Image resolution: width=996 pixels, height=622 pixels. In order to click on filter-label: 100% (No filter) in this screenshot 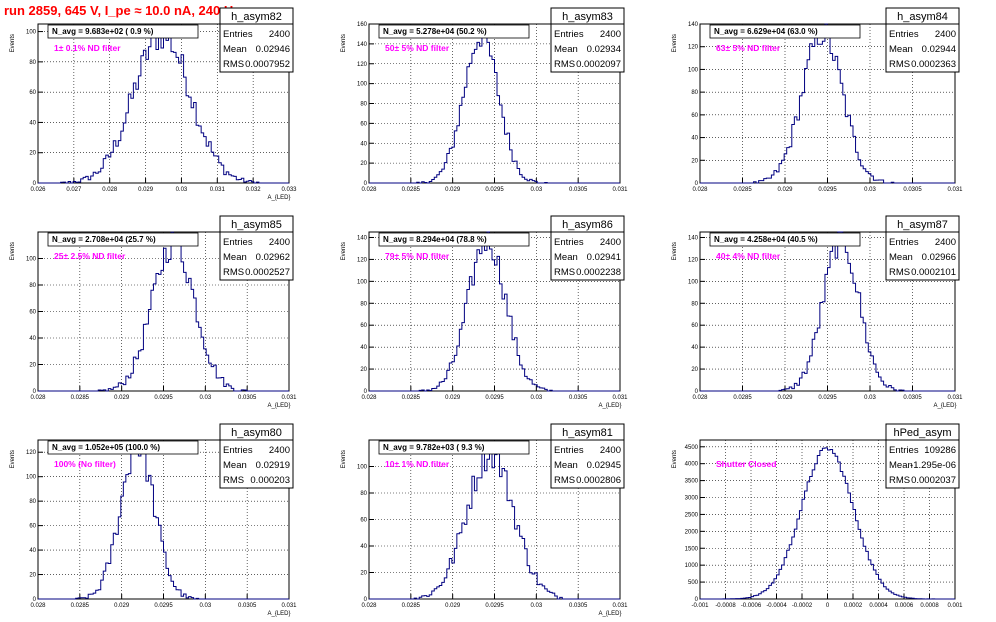, I will do `click(85, 464)`.